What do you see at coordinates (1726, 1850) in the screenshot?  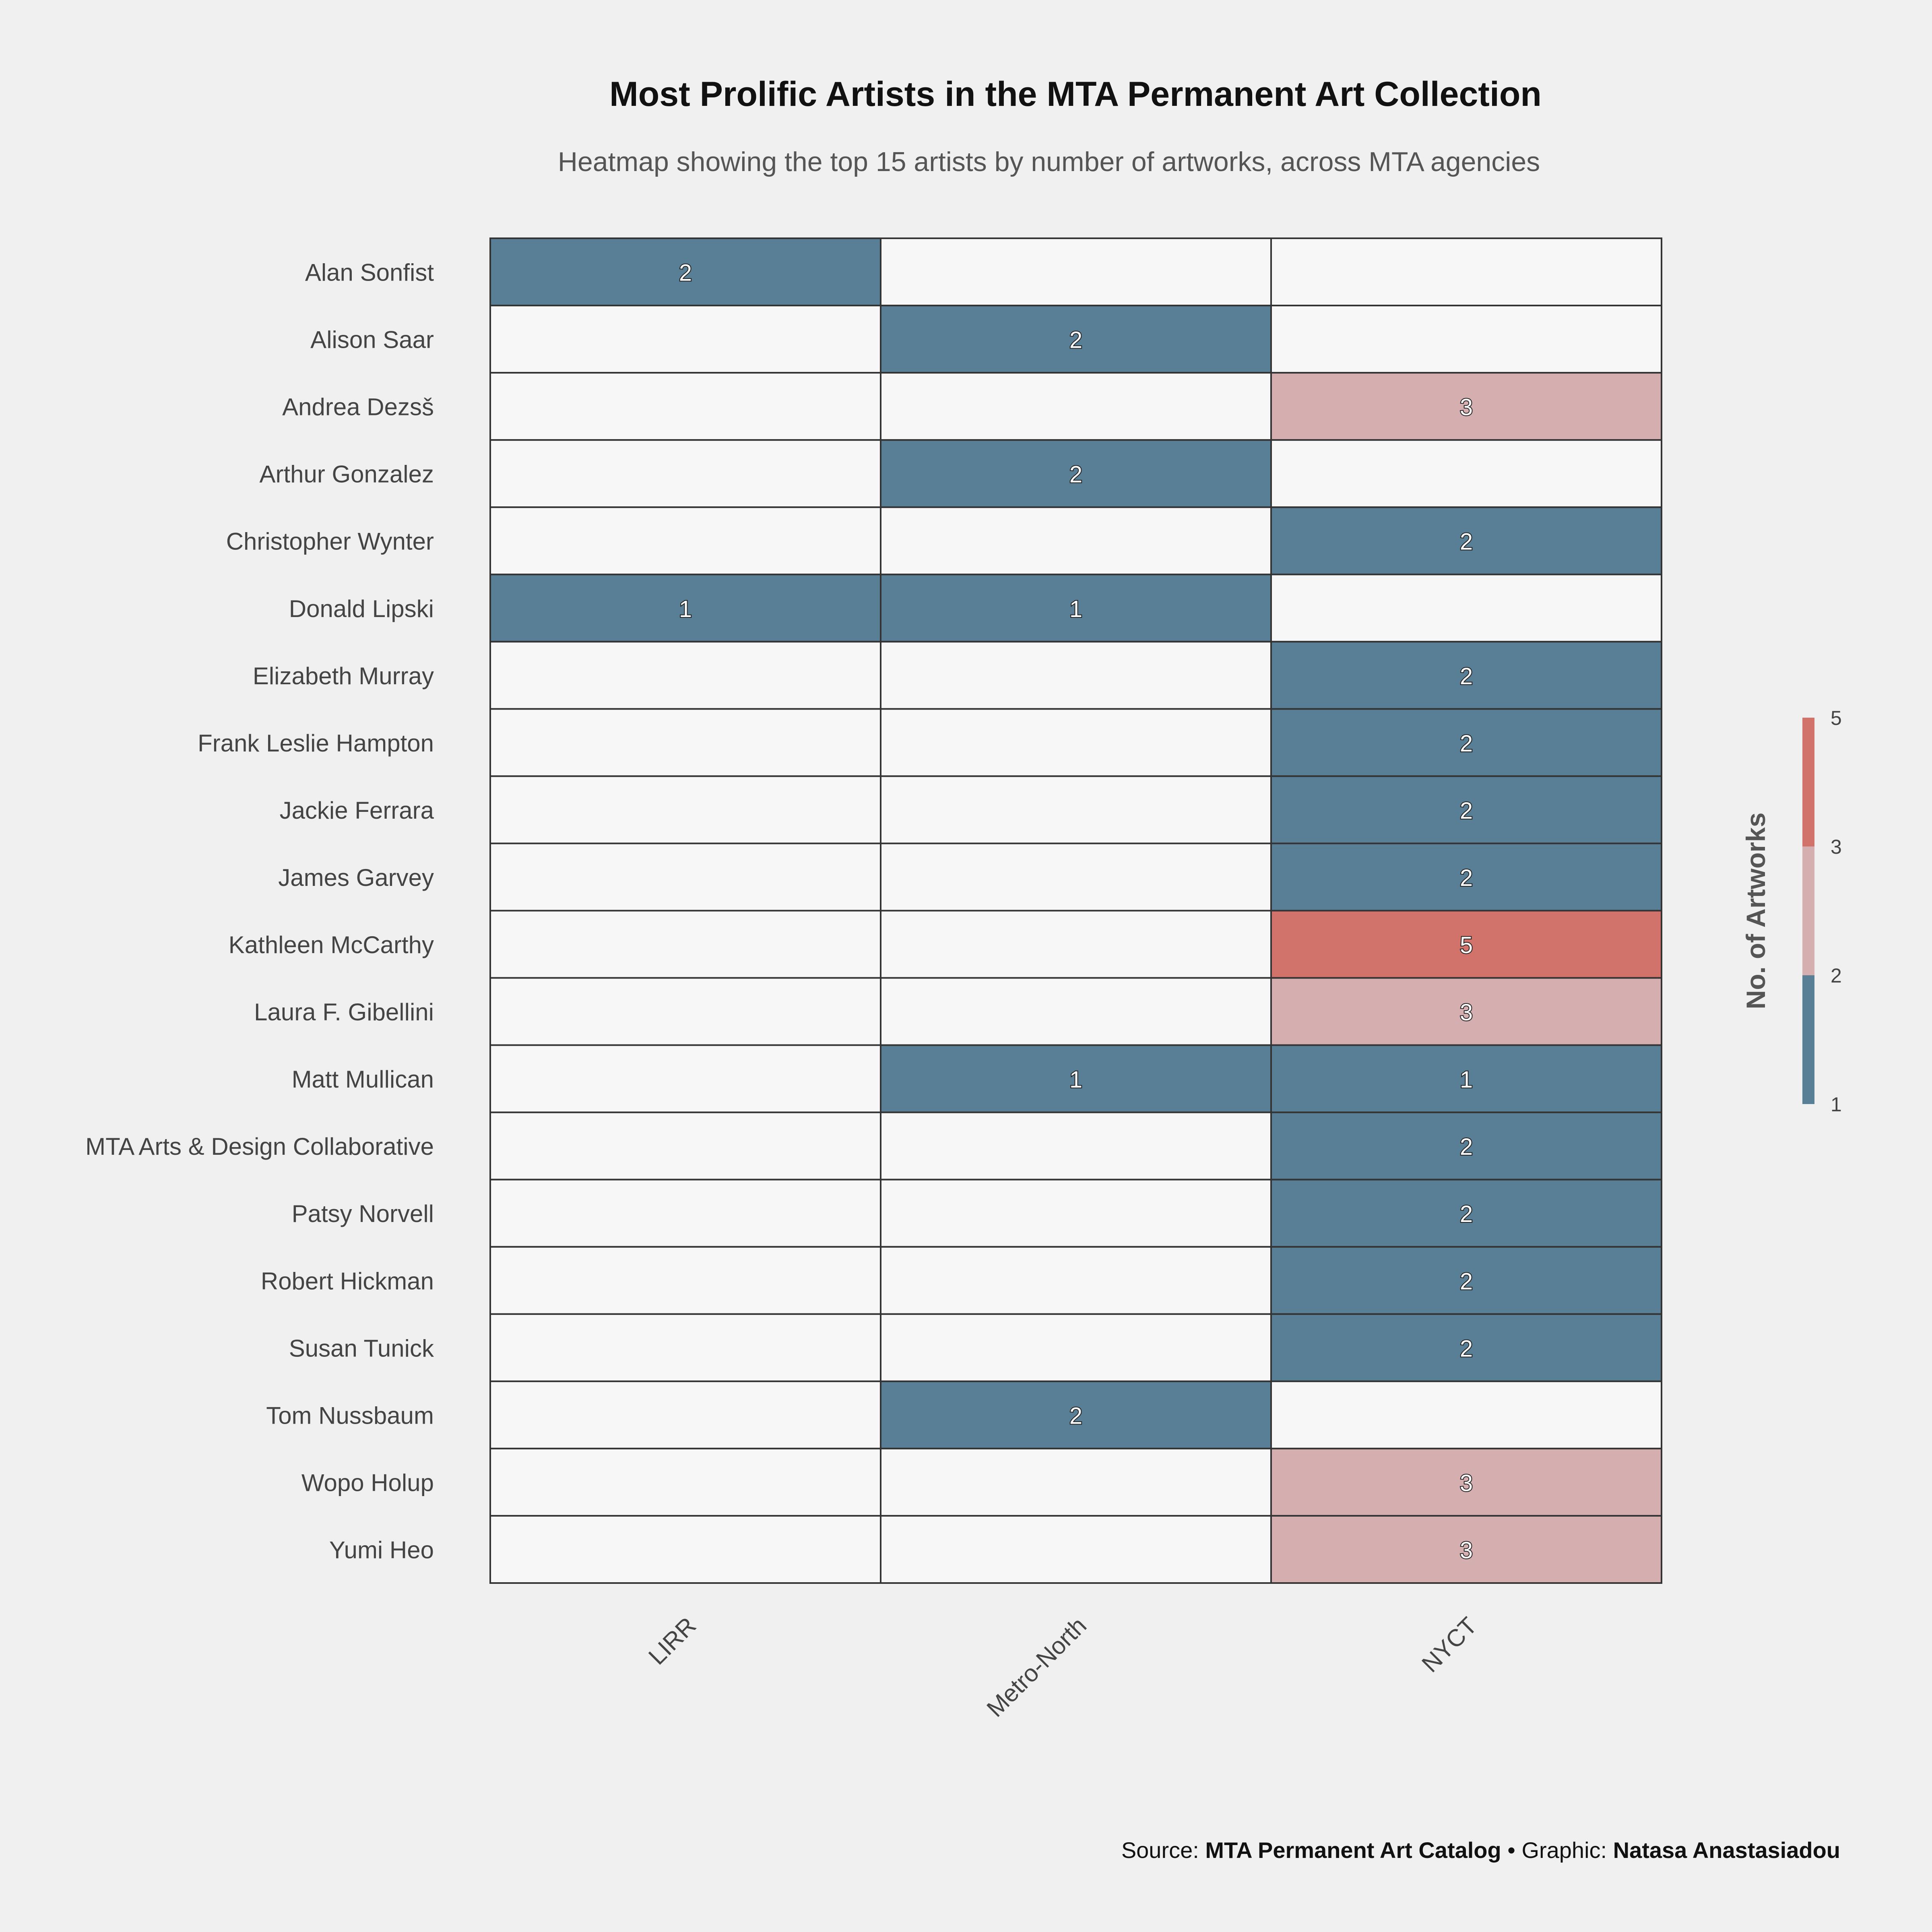 I see `caption-graphic: Natasa Anastasiadou` at bounding box center [1726, 1850].